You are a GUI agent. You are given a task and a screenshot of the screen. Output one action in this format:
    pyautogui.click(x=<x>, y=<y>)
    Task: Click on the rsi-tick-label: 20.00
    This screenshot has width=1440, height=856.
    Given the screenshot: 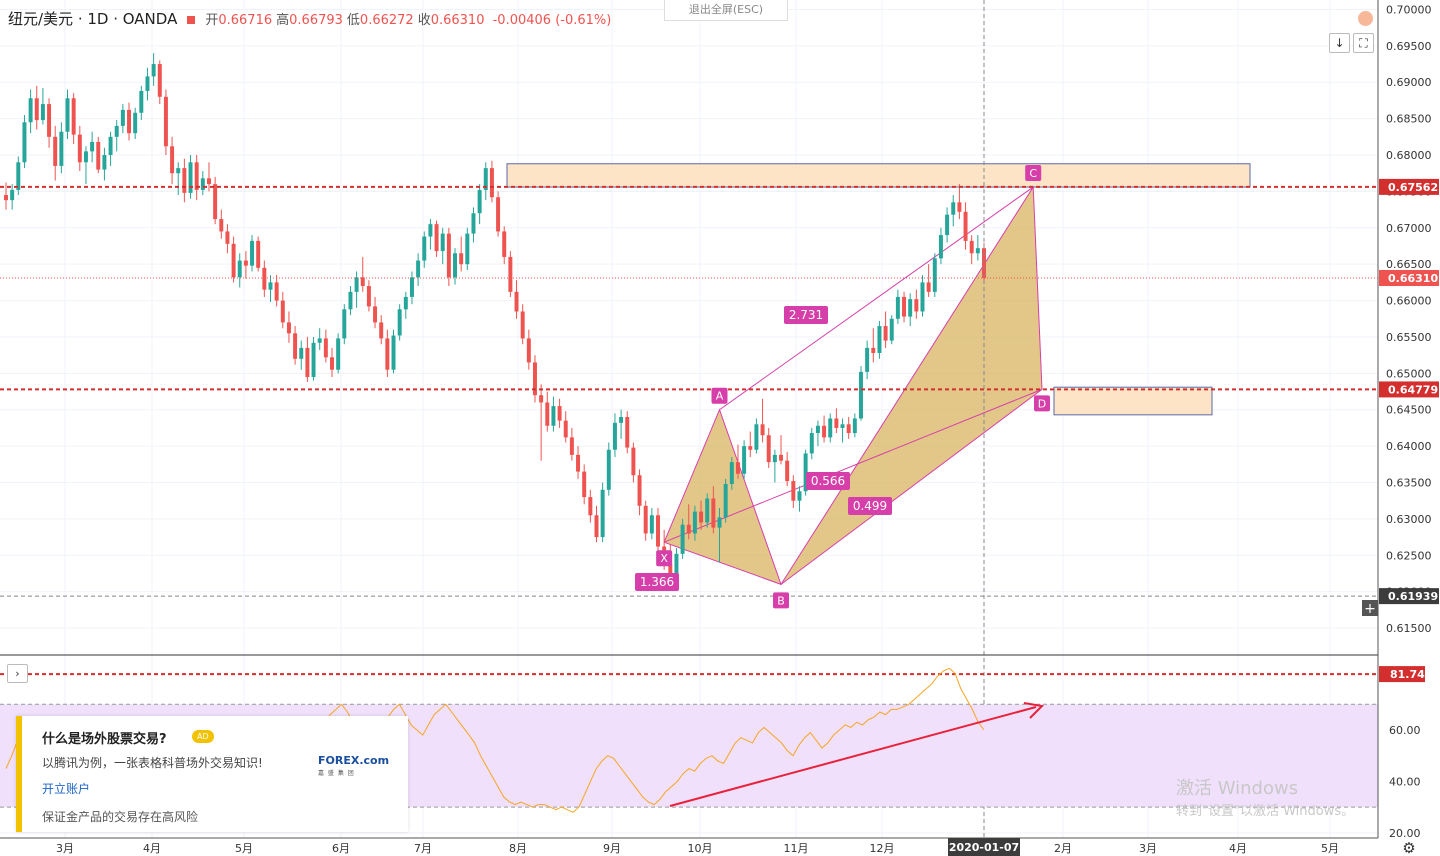 What is the action you would take?
    pyautogui.click(x=1405, y=833)
    